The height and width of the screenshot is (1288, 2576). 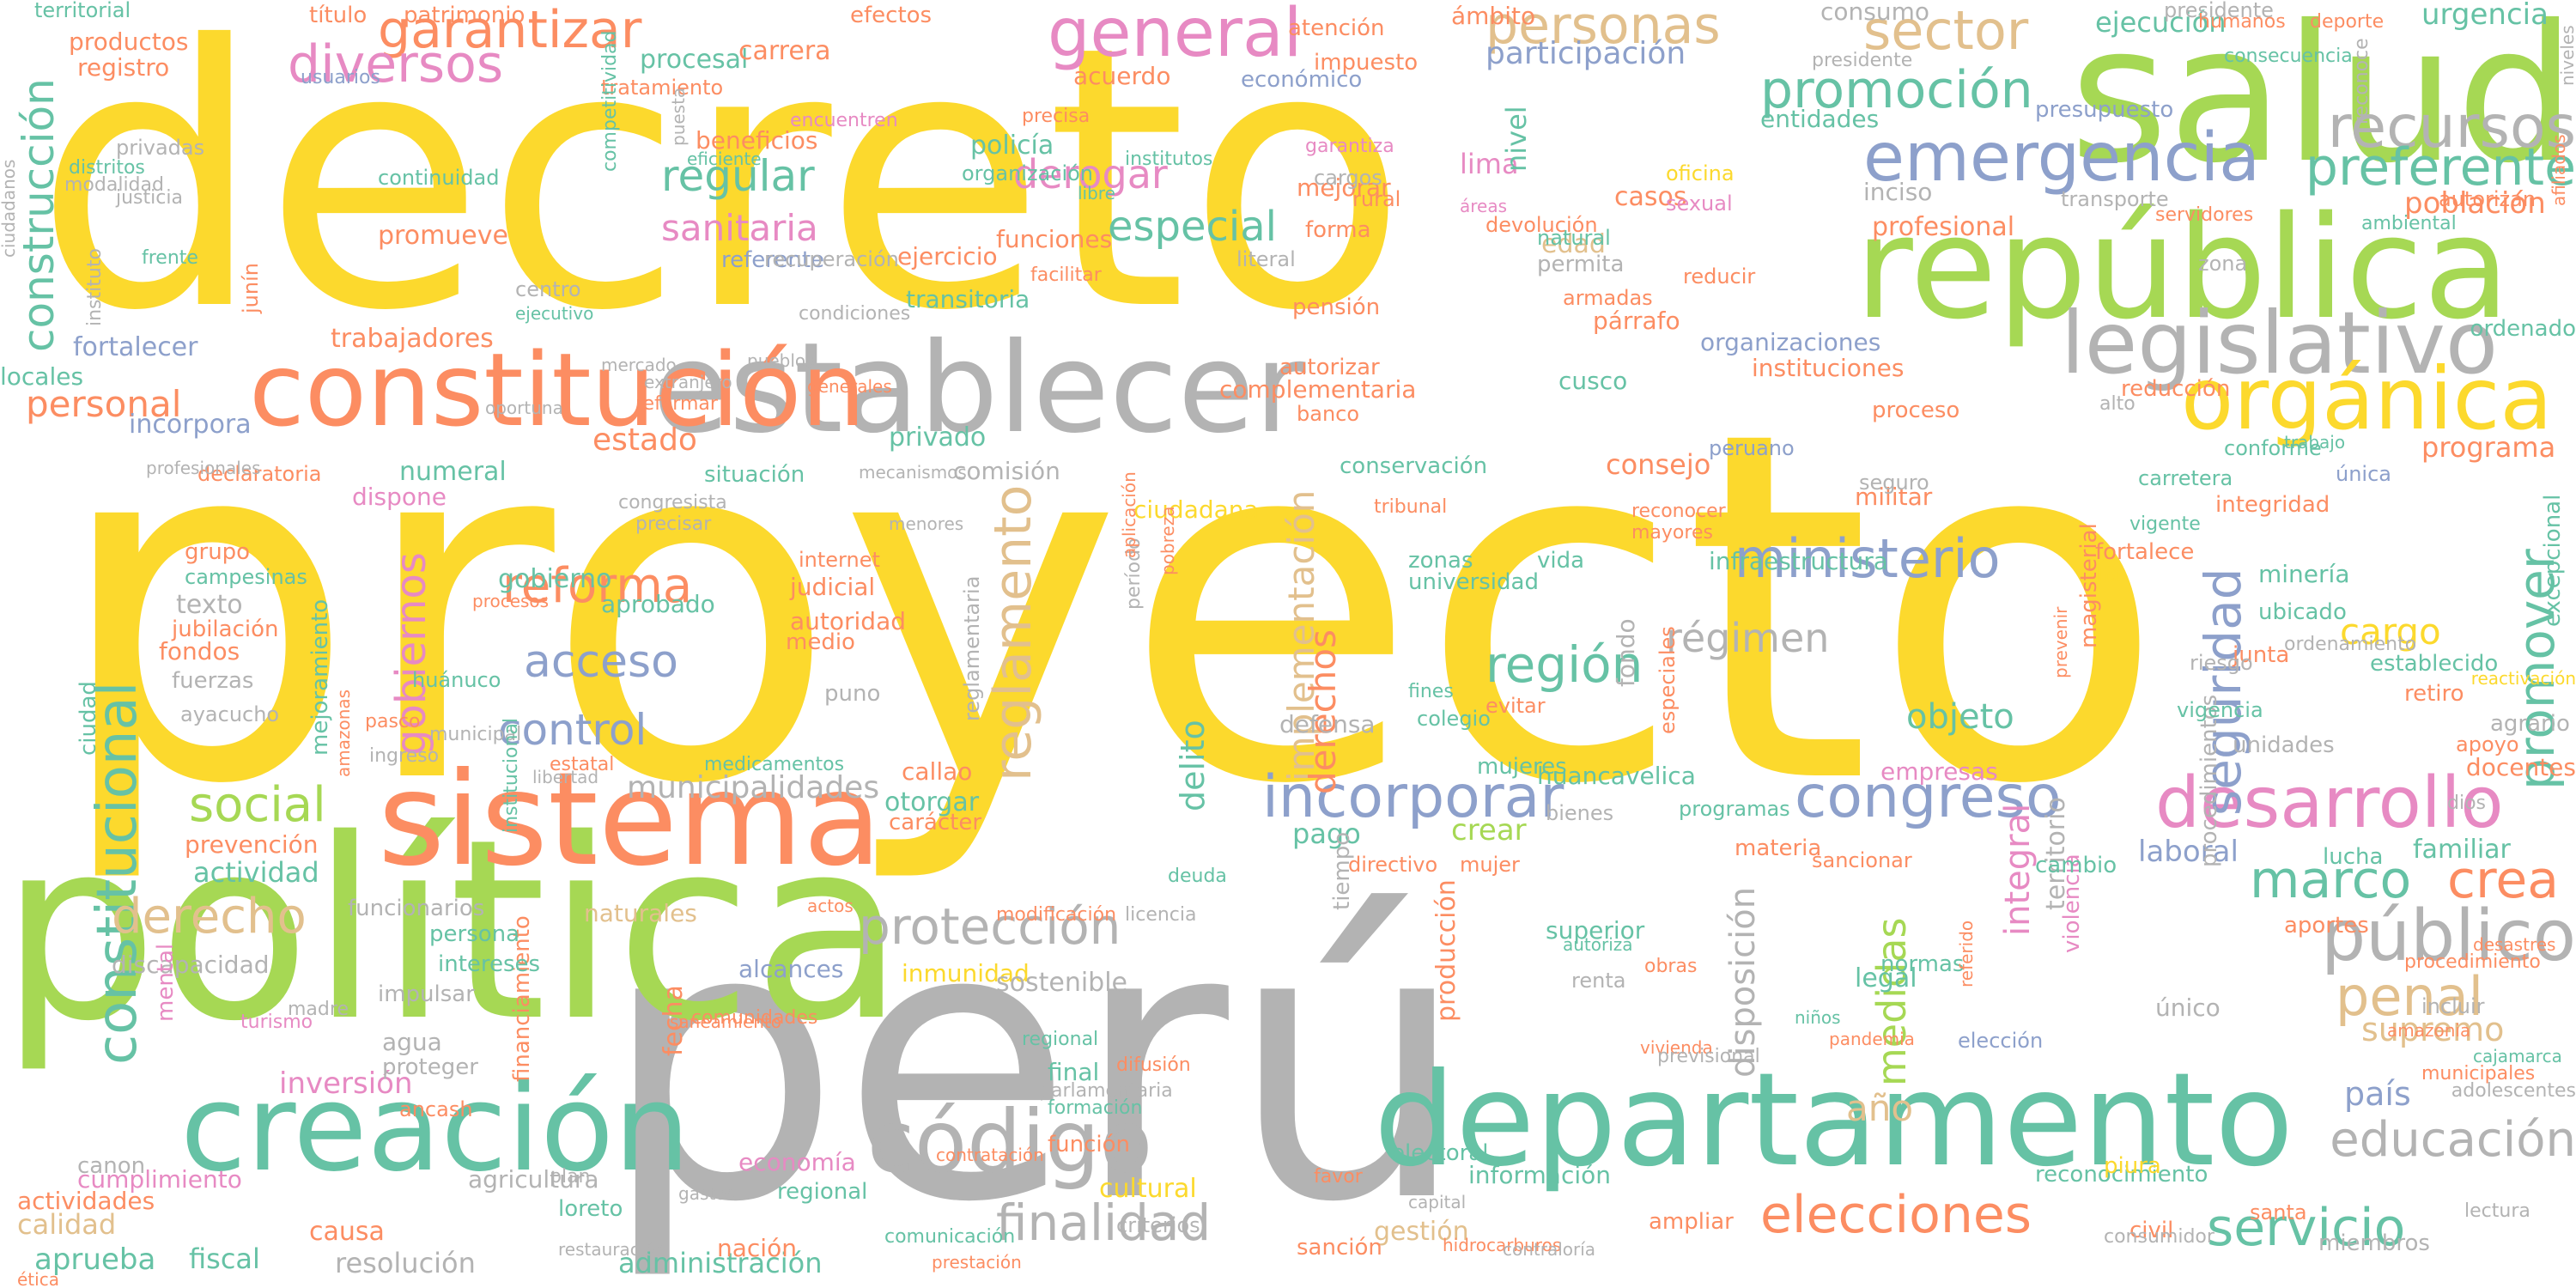 What do you see at coordinates (1161, 915) in the screenshot?
I see `cloud-word: licencia` at bounding box center [1161, 915].